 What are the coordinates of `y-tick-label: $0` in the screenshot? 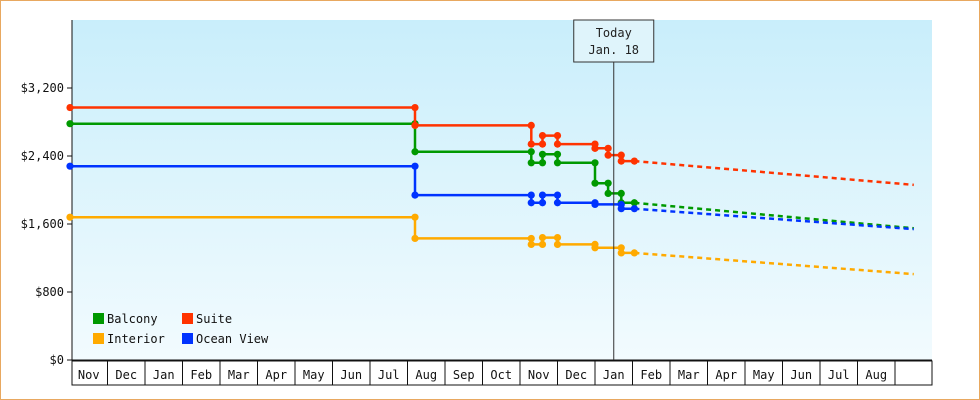 It's located at (57, 360).